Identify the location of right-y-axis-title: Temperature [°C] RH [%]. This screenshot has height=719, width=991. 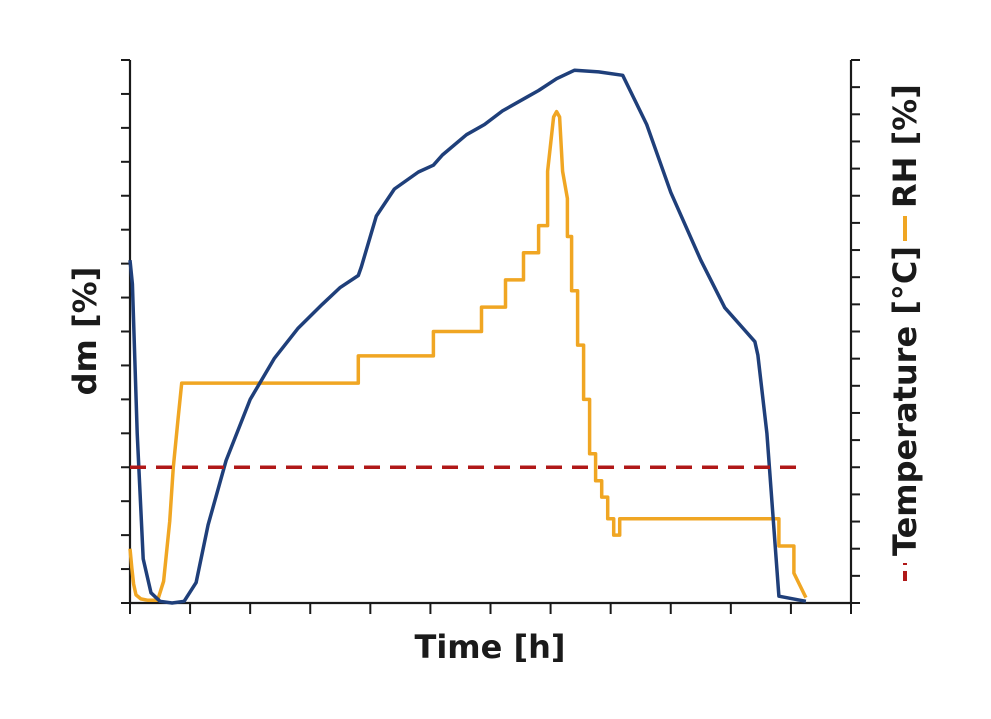
(905, 332).